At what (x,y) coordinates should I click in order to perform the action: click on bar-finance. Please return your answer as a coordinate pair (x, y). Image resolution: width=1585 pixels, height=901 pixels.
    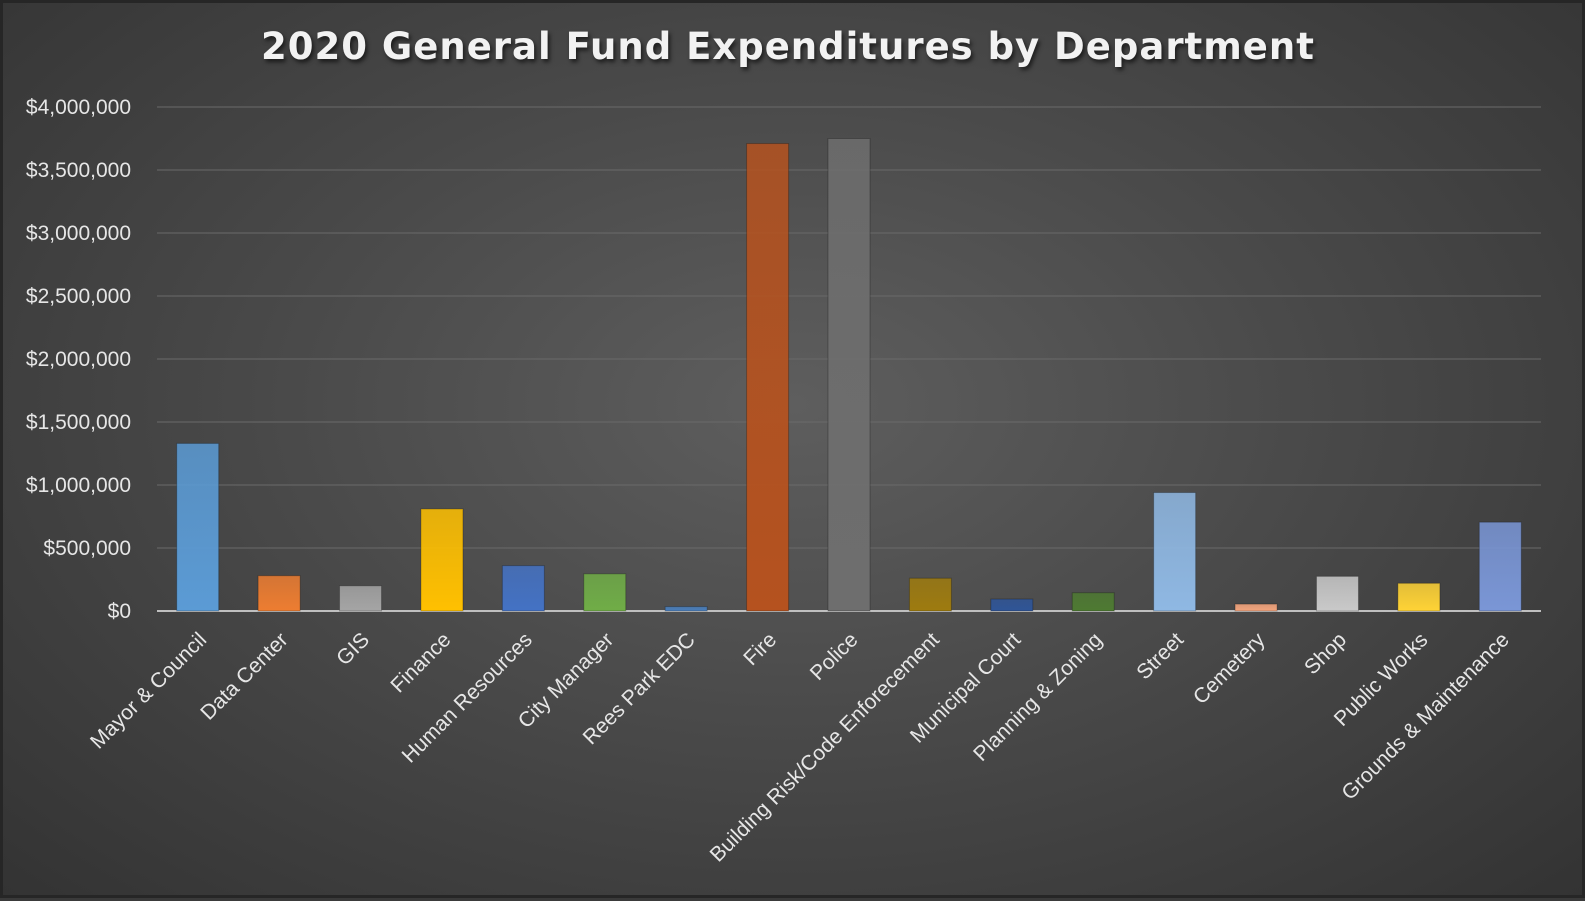
    Looking at the image, I should click on (442, 560).